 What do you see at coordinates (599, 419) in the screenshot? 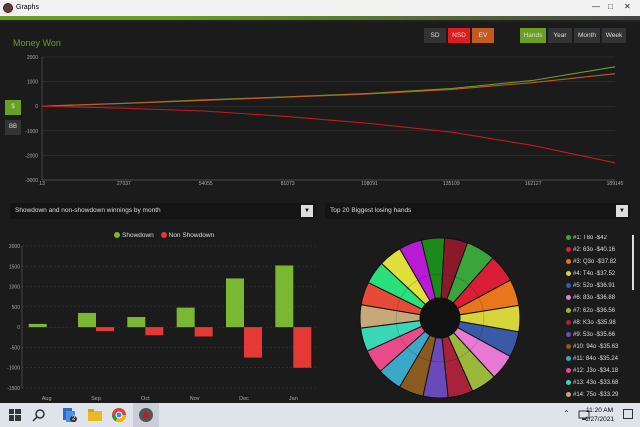
I see `clock-date: 1/27/2021` at bounding box center [599, 419].